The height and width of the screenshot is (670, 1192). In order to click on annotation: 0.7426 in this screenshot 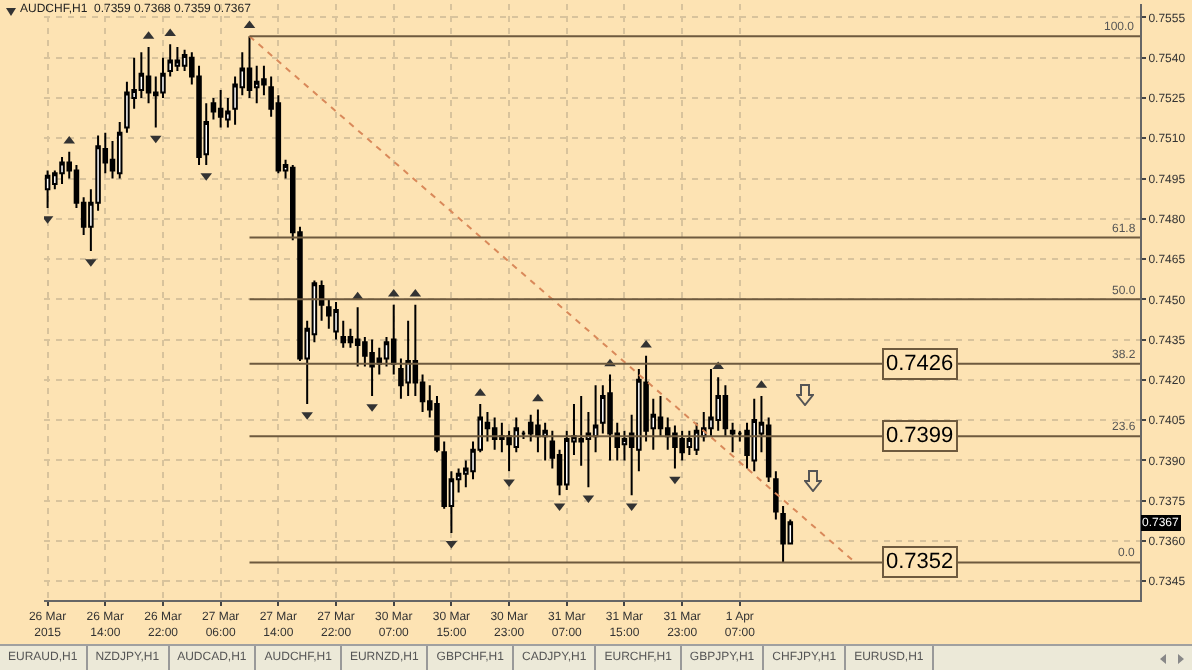, I will do `click(920, 364)`.